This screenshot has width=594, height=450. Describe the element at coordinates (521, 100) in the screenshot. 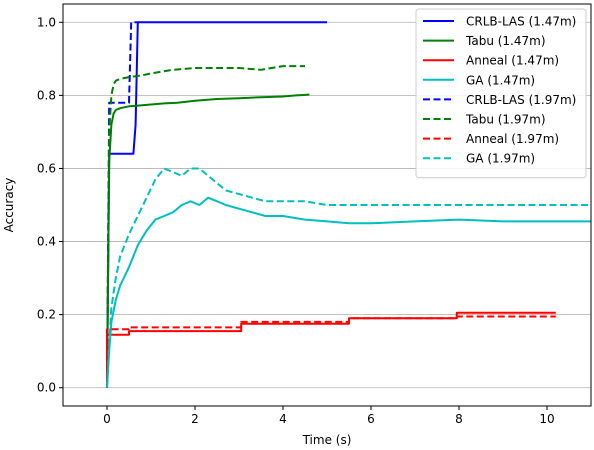

I see `legend-label: CRLB-LAS (1.97m)` at that location.